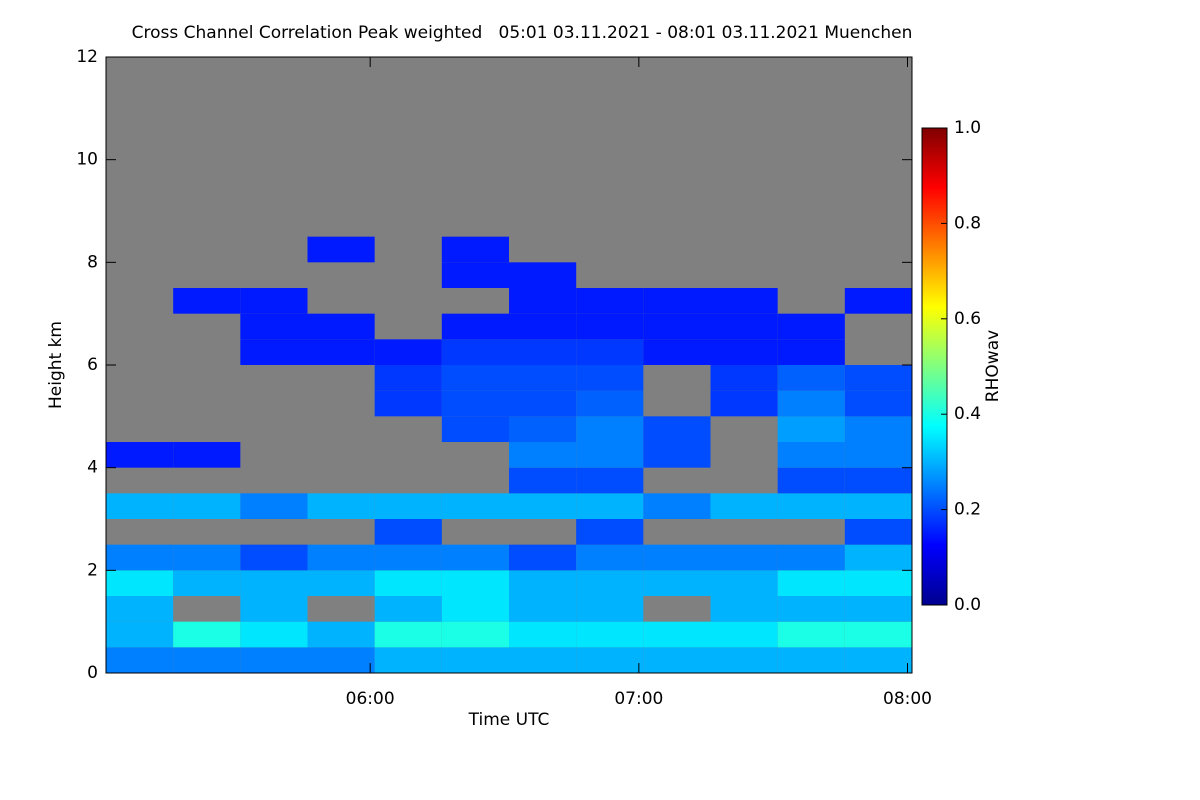  What do you see at coordinates (967, 128) in the screenshot?
I see `colorbar-tick-label: 1.0` at bounding box center [967, 128].